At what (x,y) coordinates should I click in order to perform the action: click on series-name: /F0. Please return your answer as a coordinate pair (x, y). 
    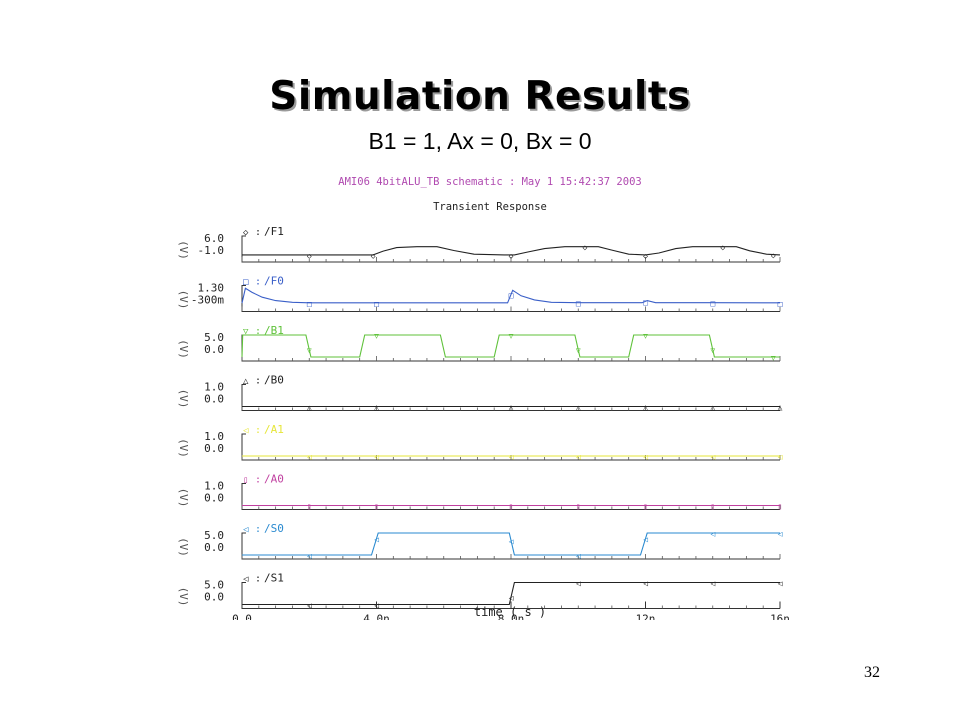
    Looking at the image, I should click on (274, 281).